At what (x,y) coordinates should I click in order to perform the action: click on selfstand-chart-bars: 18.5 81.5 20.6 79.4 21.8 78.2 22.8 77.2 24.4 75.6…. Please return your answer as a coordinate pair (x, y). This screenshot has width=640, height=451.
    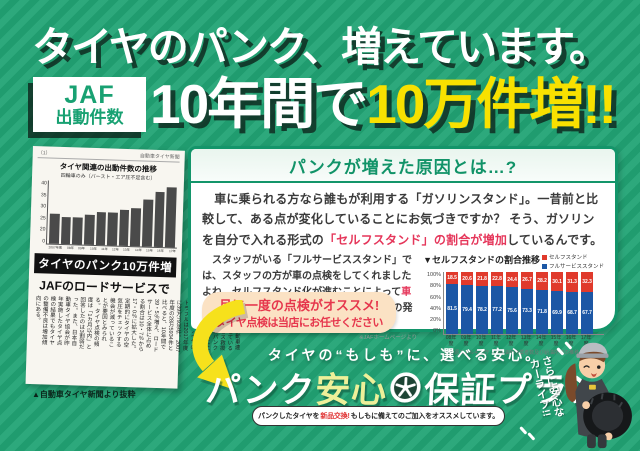
    Looking at the image, I should click on (523, 304).